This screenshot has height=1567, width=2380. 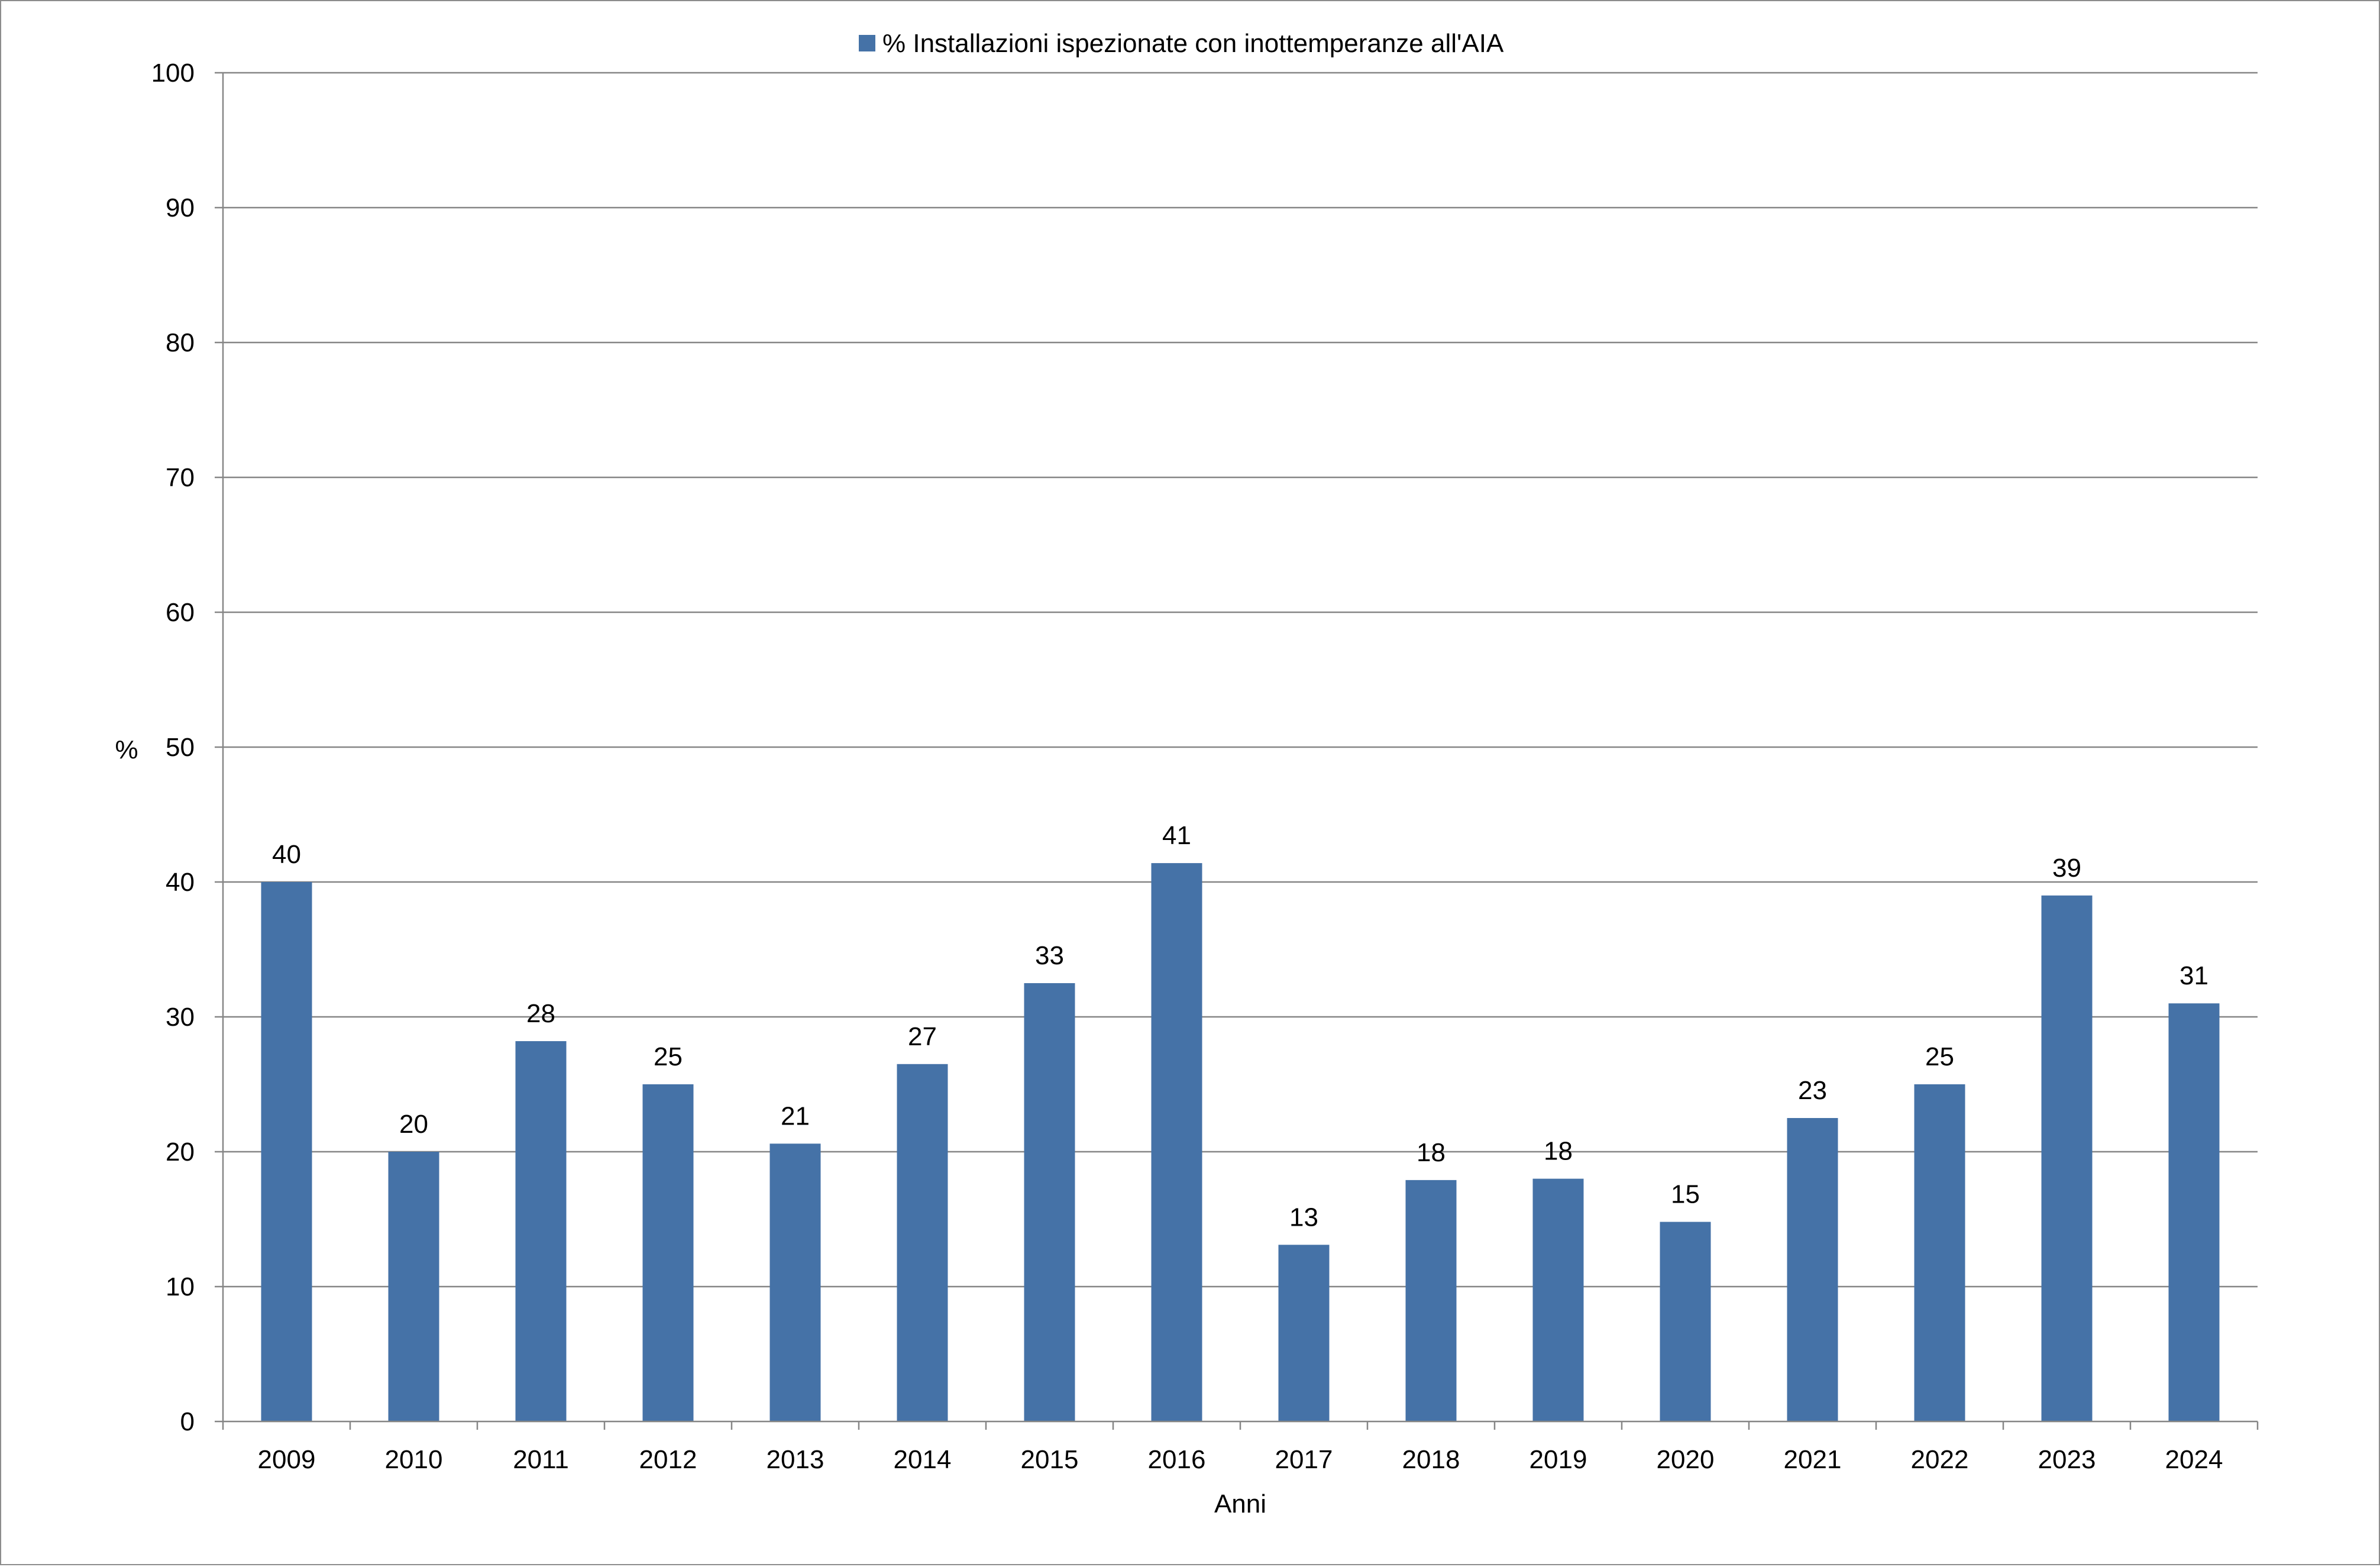 What do you see at coordinates (2194, 1460) in the screenshot?
I see `x-tick-label-2024: 2024` at bounding box center [2194, 1460].